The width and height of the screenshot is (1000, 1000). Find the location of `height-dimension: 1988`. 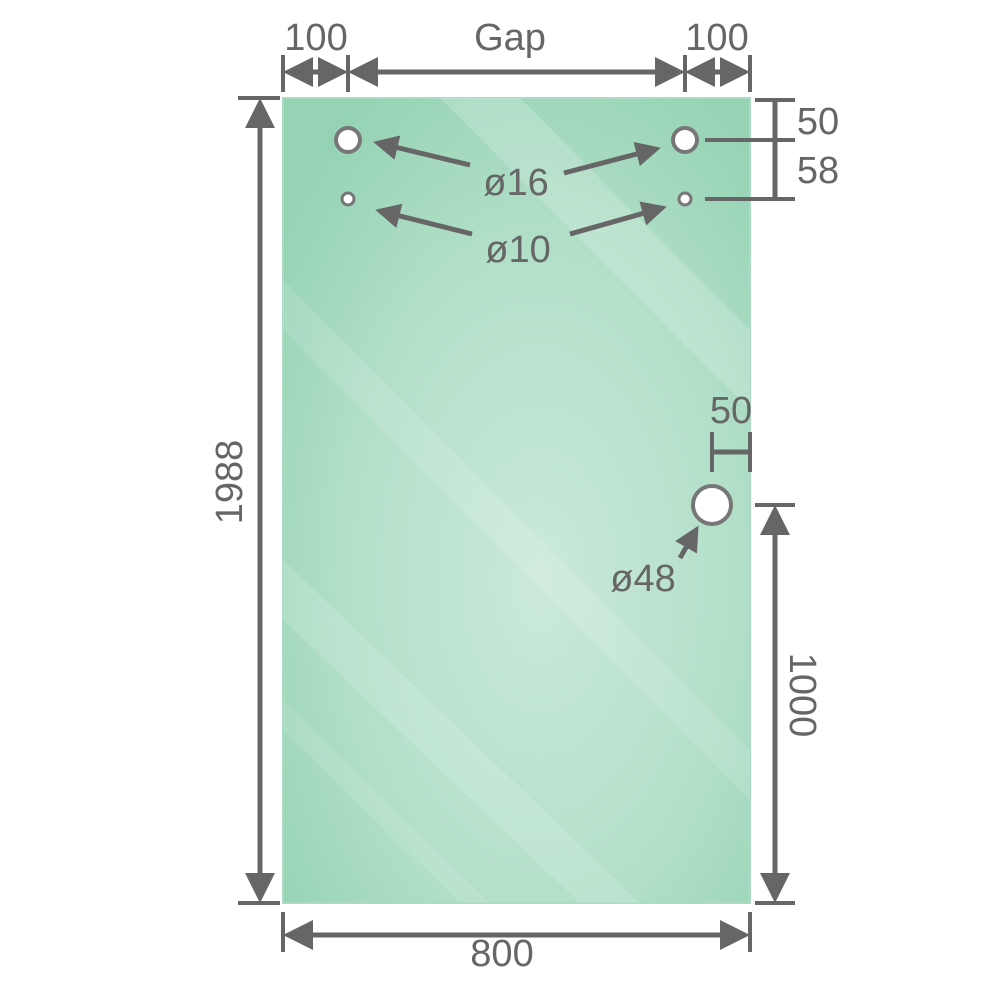

height-dimension: 1988 is located at coordinates (244, 500).